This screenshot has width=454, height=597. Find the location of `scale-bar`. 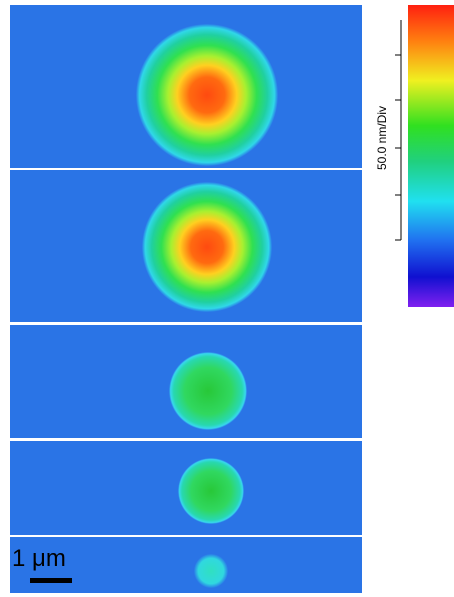

scale-bar is located at coordinates (51, 580).